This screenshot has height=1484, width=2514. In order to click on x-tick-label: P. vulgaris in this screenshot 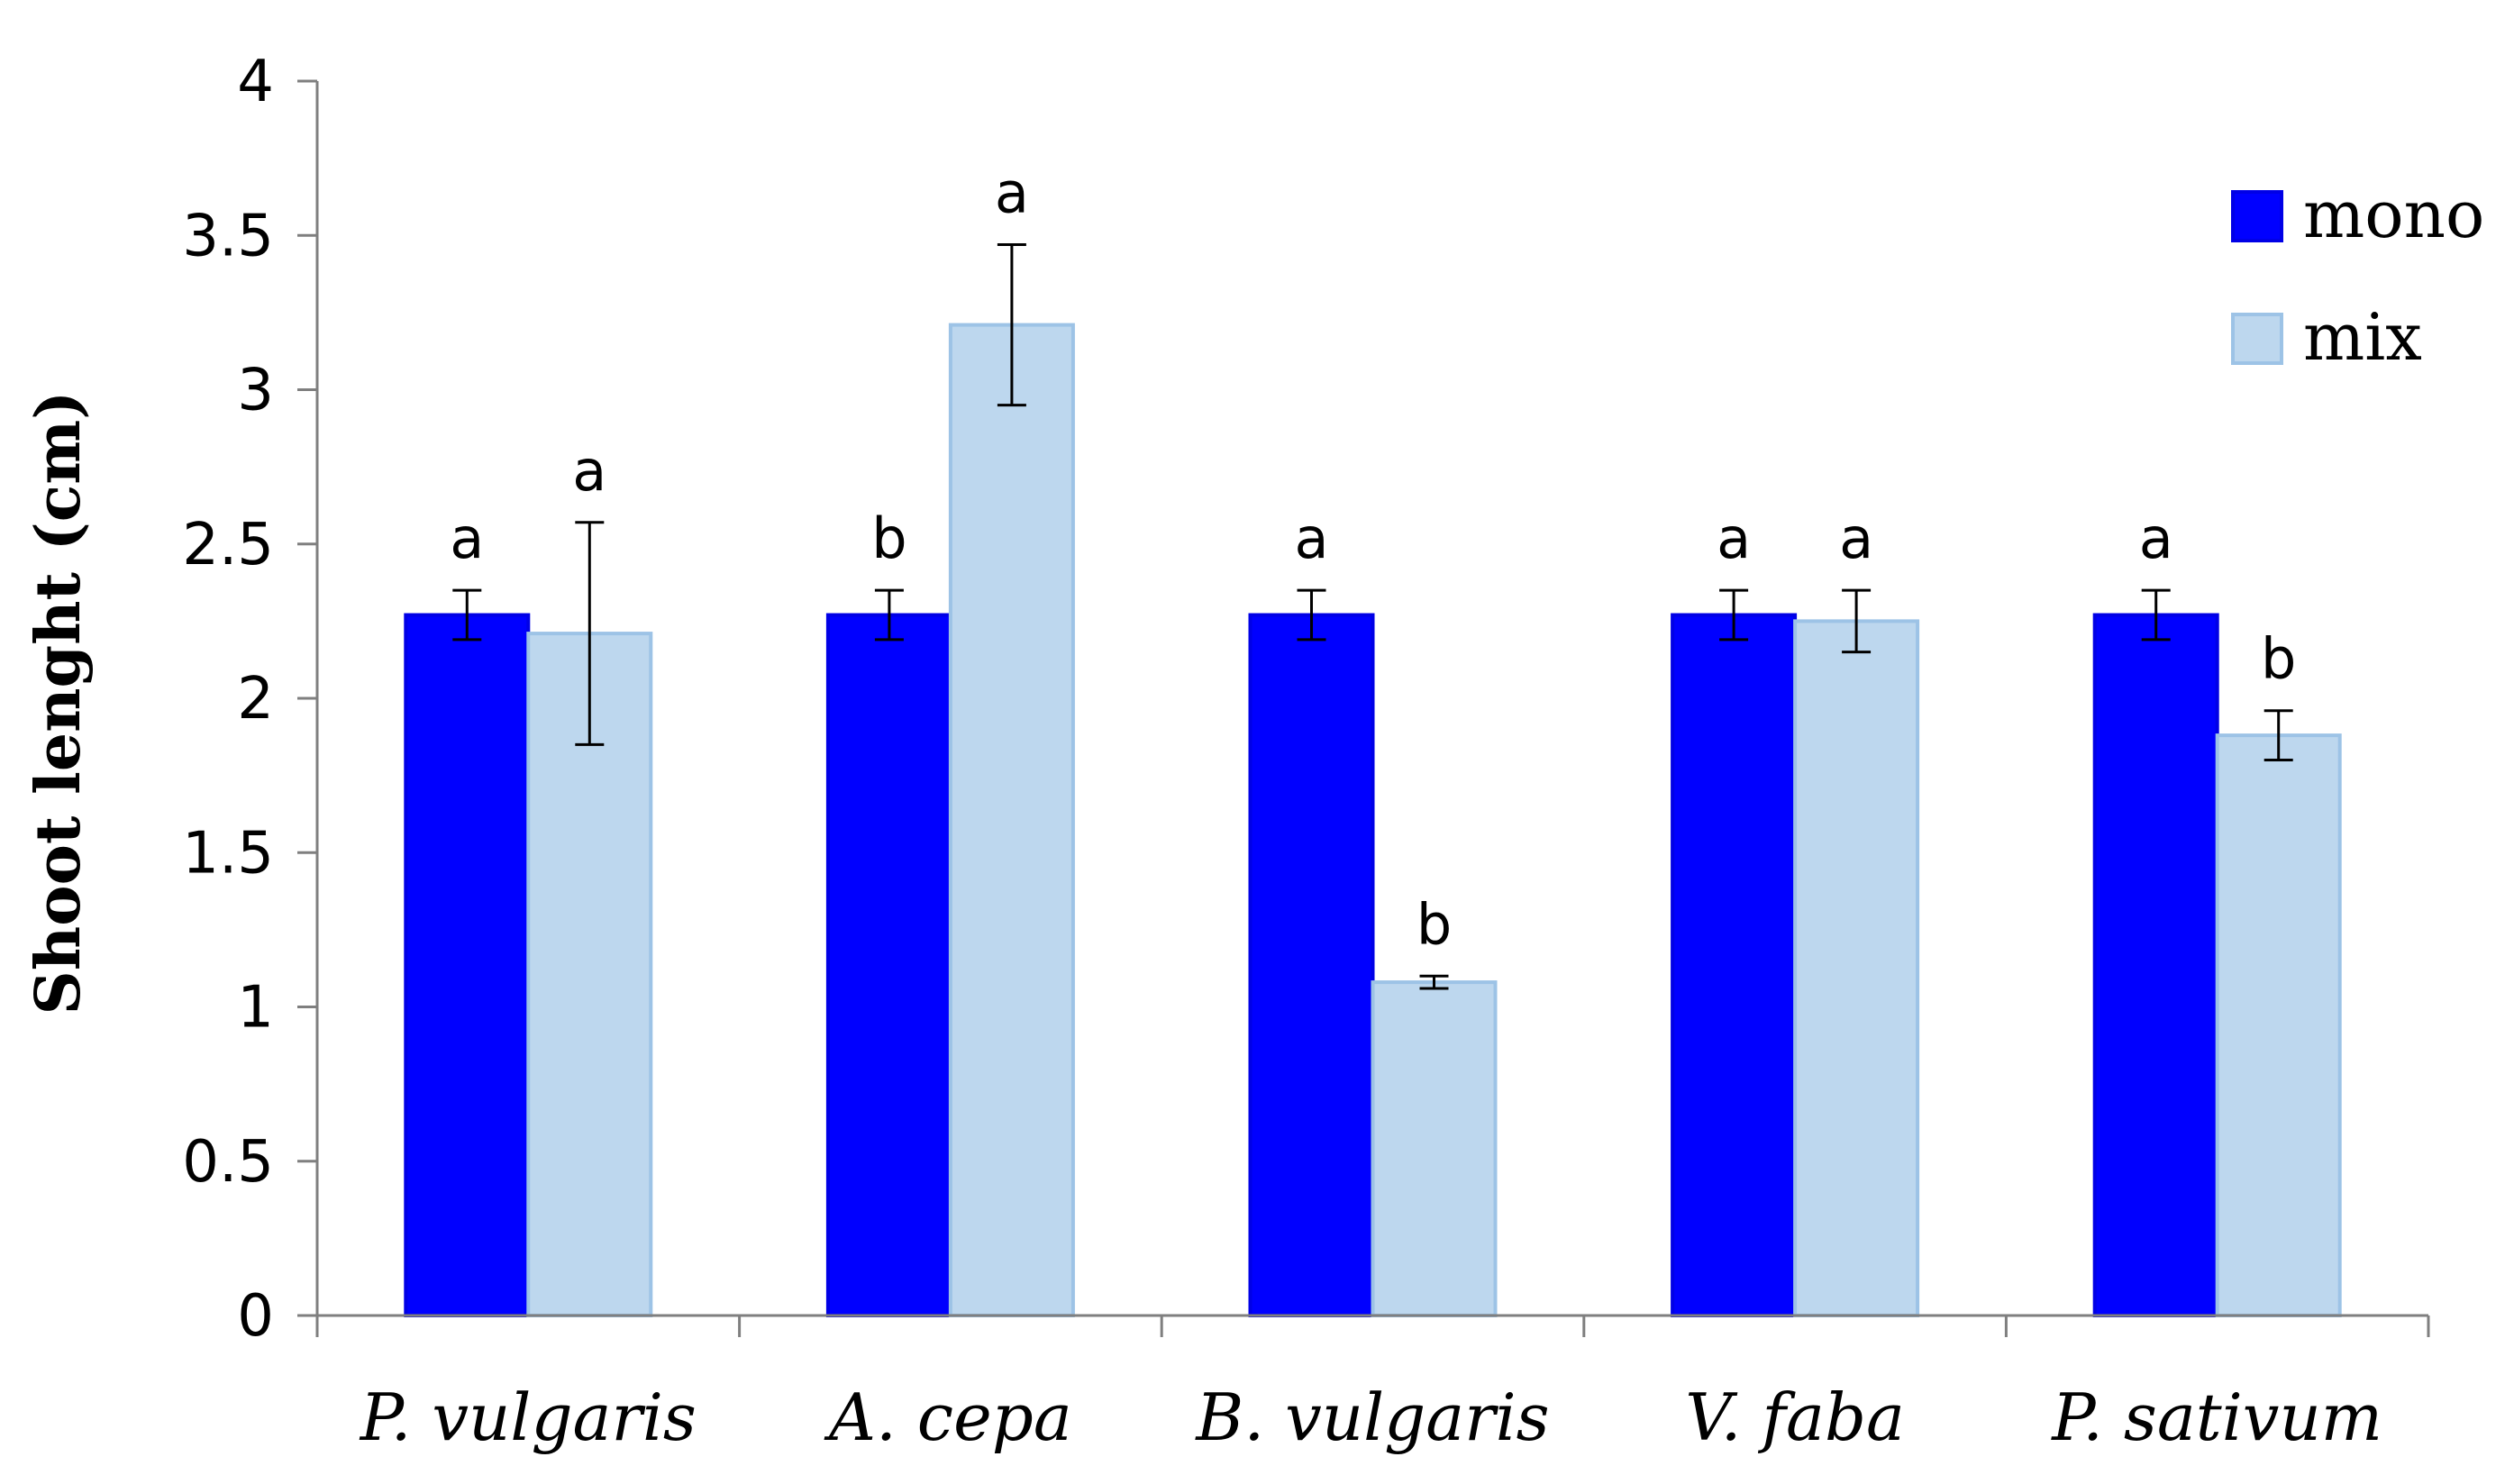, I will do `click(528, 1417)`.